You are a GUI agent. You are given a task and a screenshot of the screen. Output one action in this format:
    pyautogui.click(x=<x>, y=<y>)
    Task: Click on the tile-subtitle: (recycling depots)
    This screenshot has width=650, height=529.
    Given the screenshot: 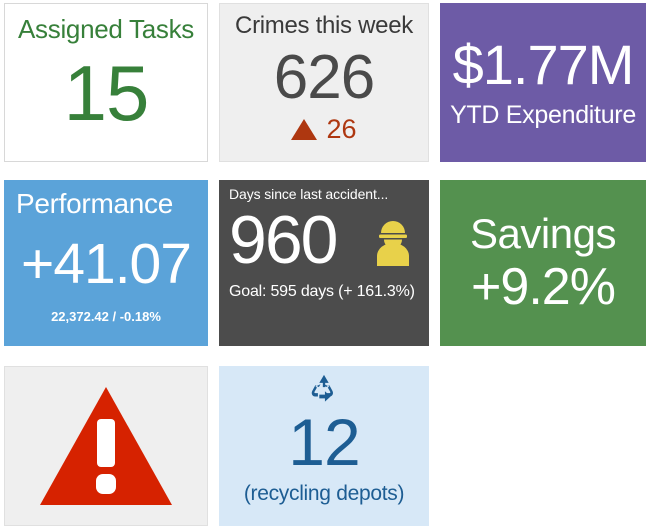 What is the action you would take?
    pyautogui.click(x=324, y=493)
    